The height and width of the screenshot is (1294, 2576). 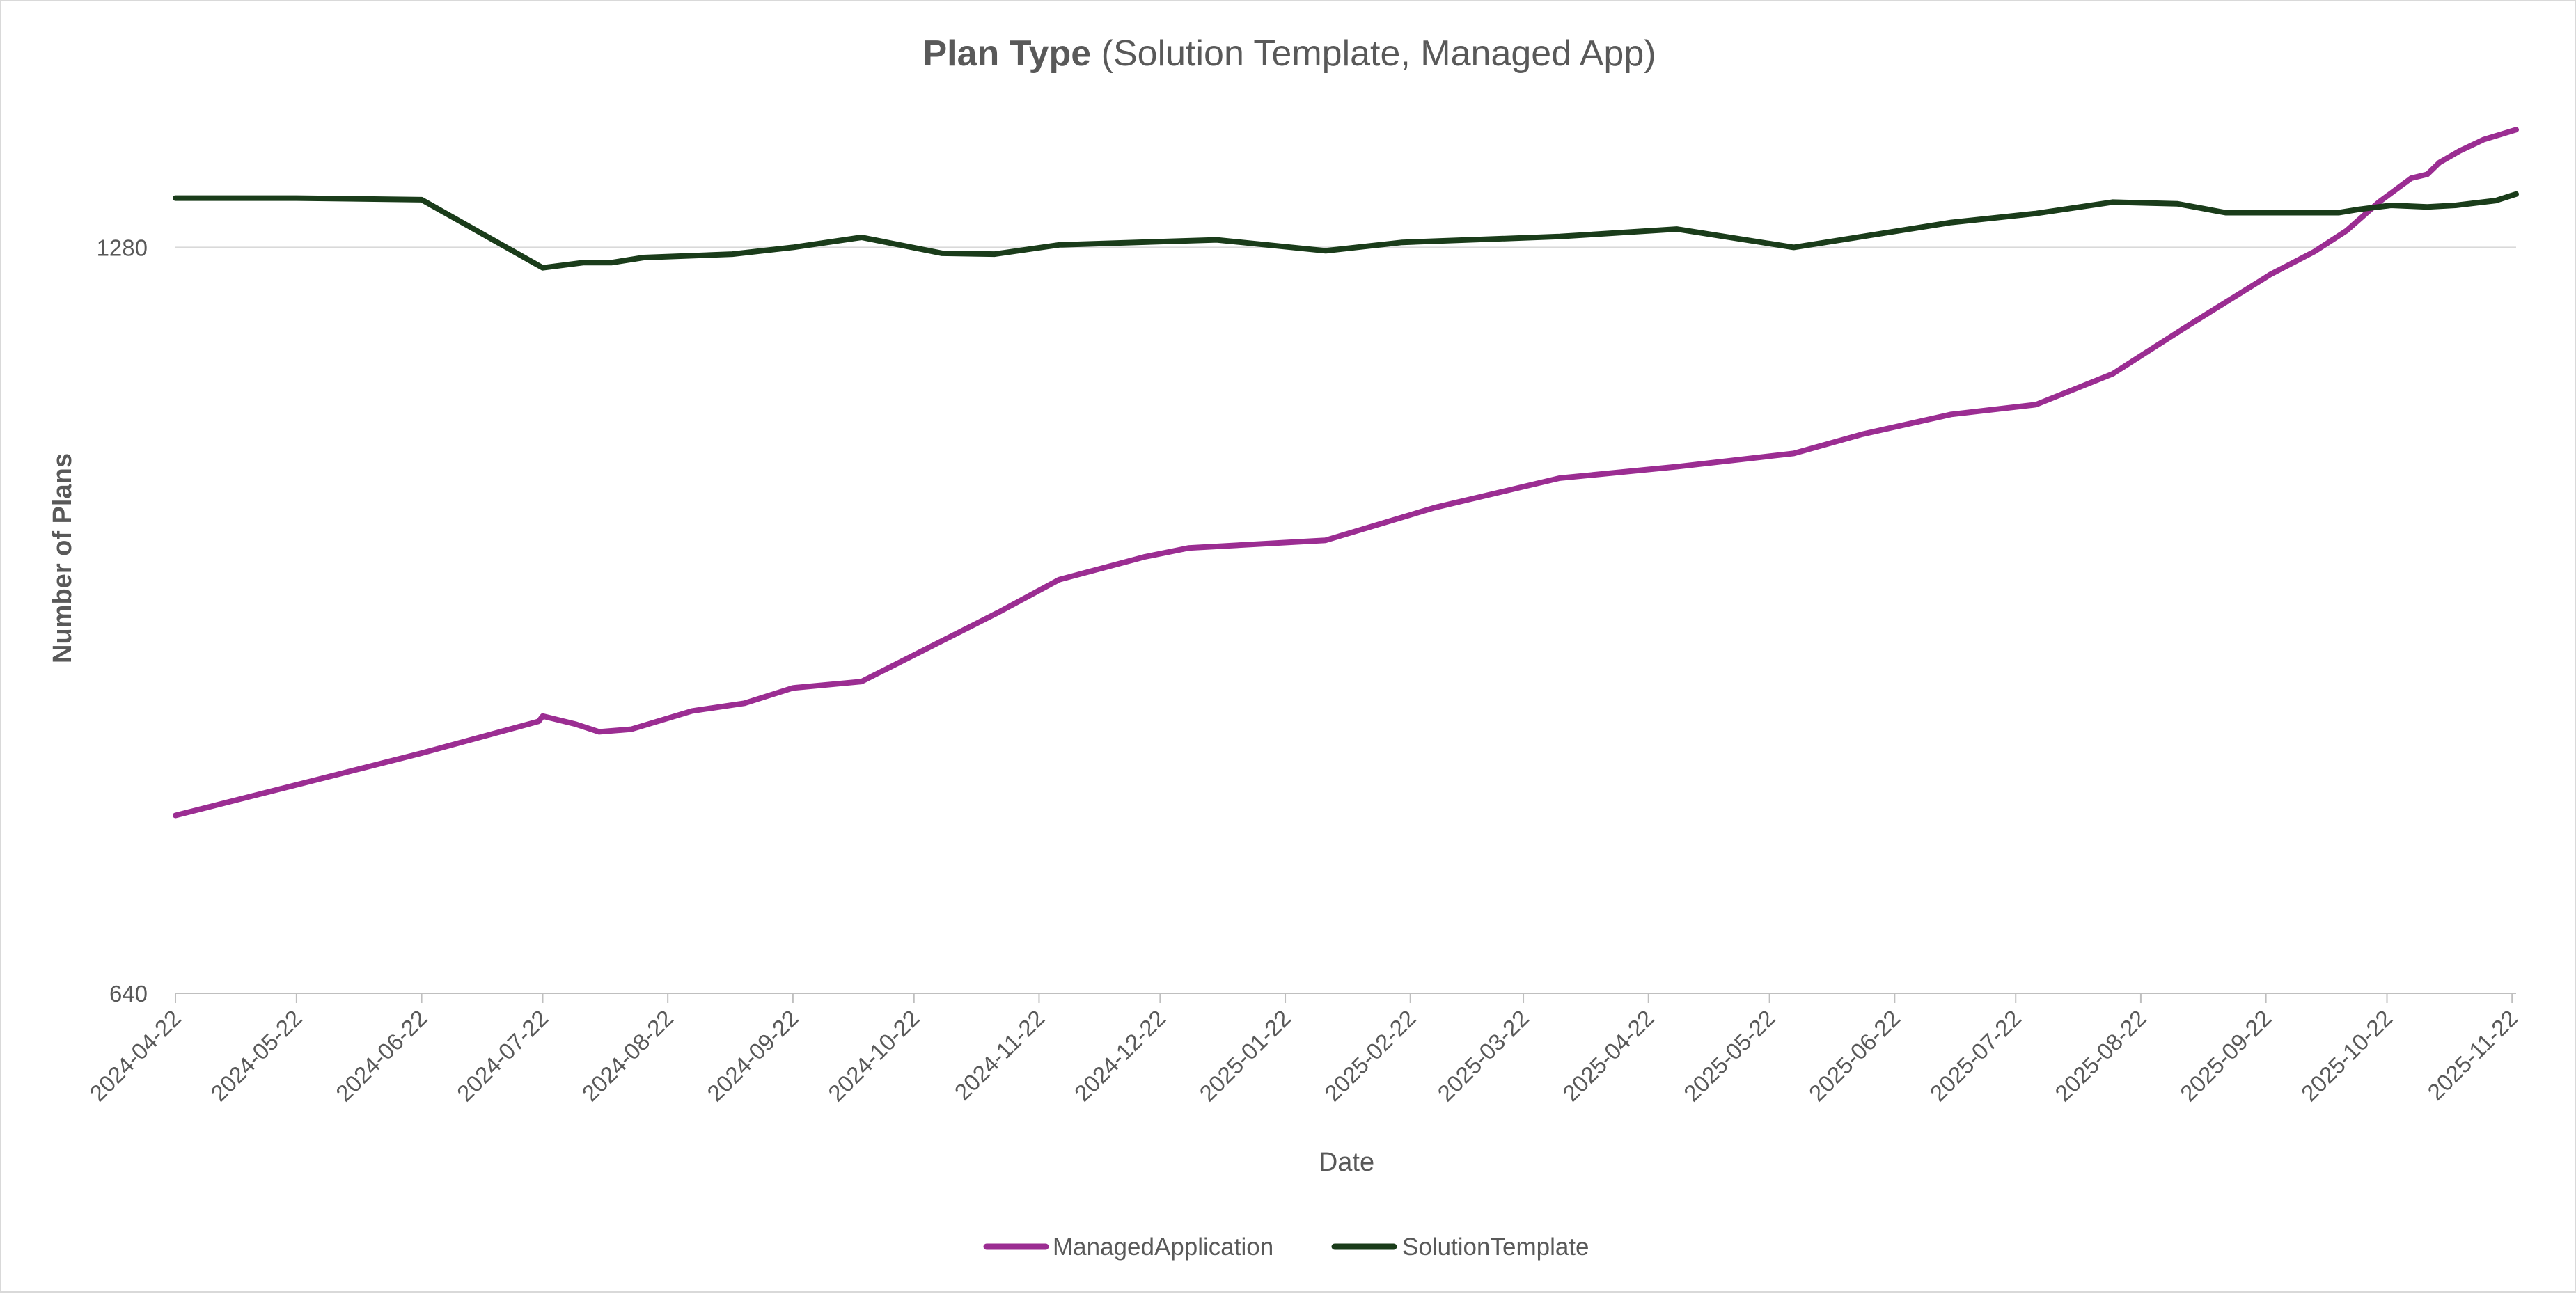 What do you see at coordinates (1245, 1056) in the screenshot?
I see `x-tick-label: 2025-01-22` at bounding box center [1245, 1056].